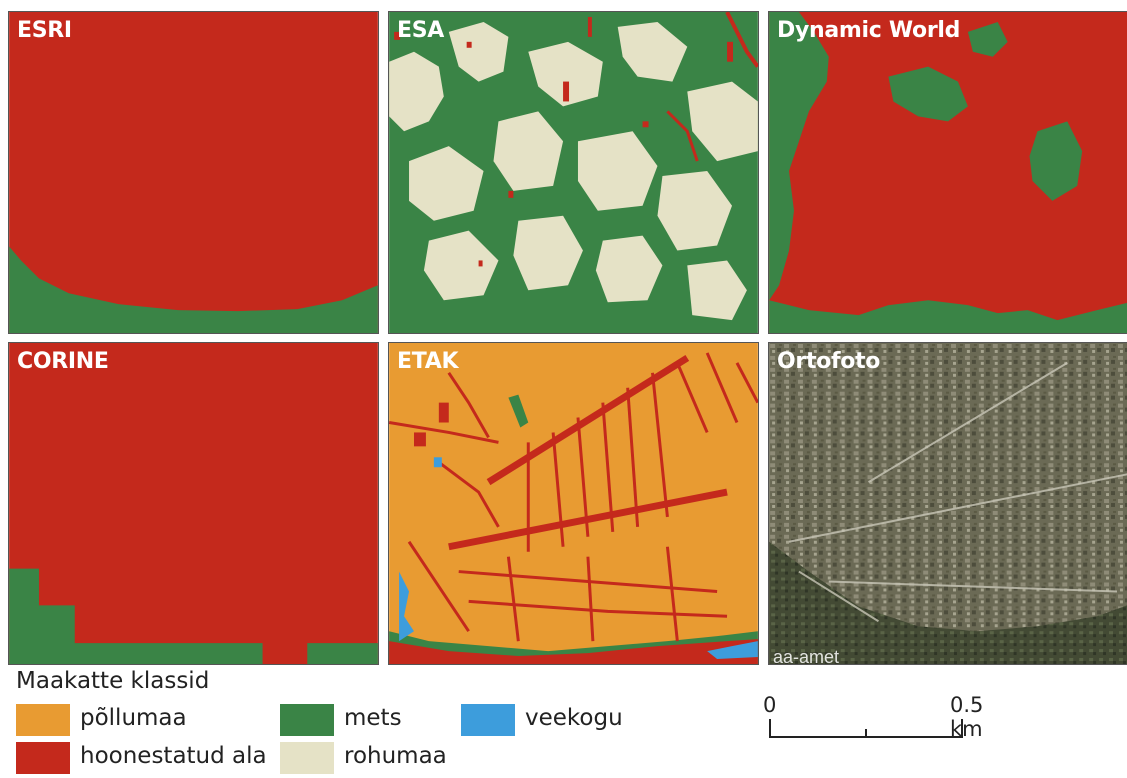 This screenshot has width=1127, height=778. What do you see at coordinates (428, 361) in the screenshot?
I see `panel-title: ETAK` at bounding box center [428, 361].